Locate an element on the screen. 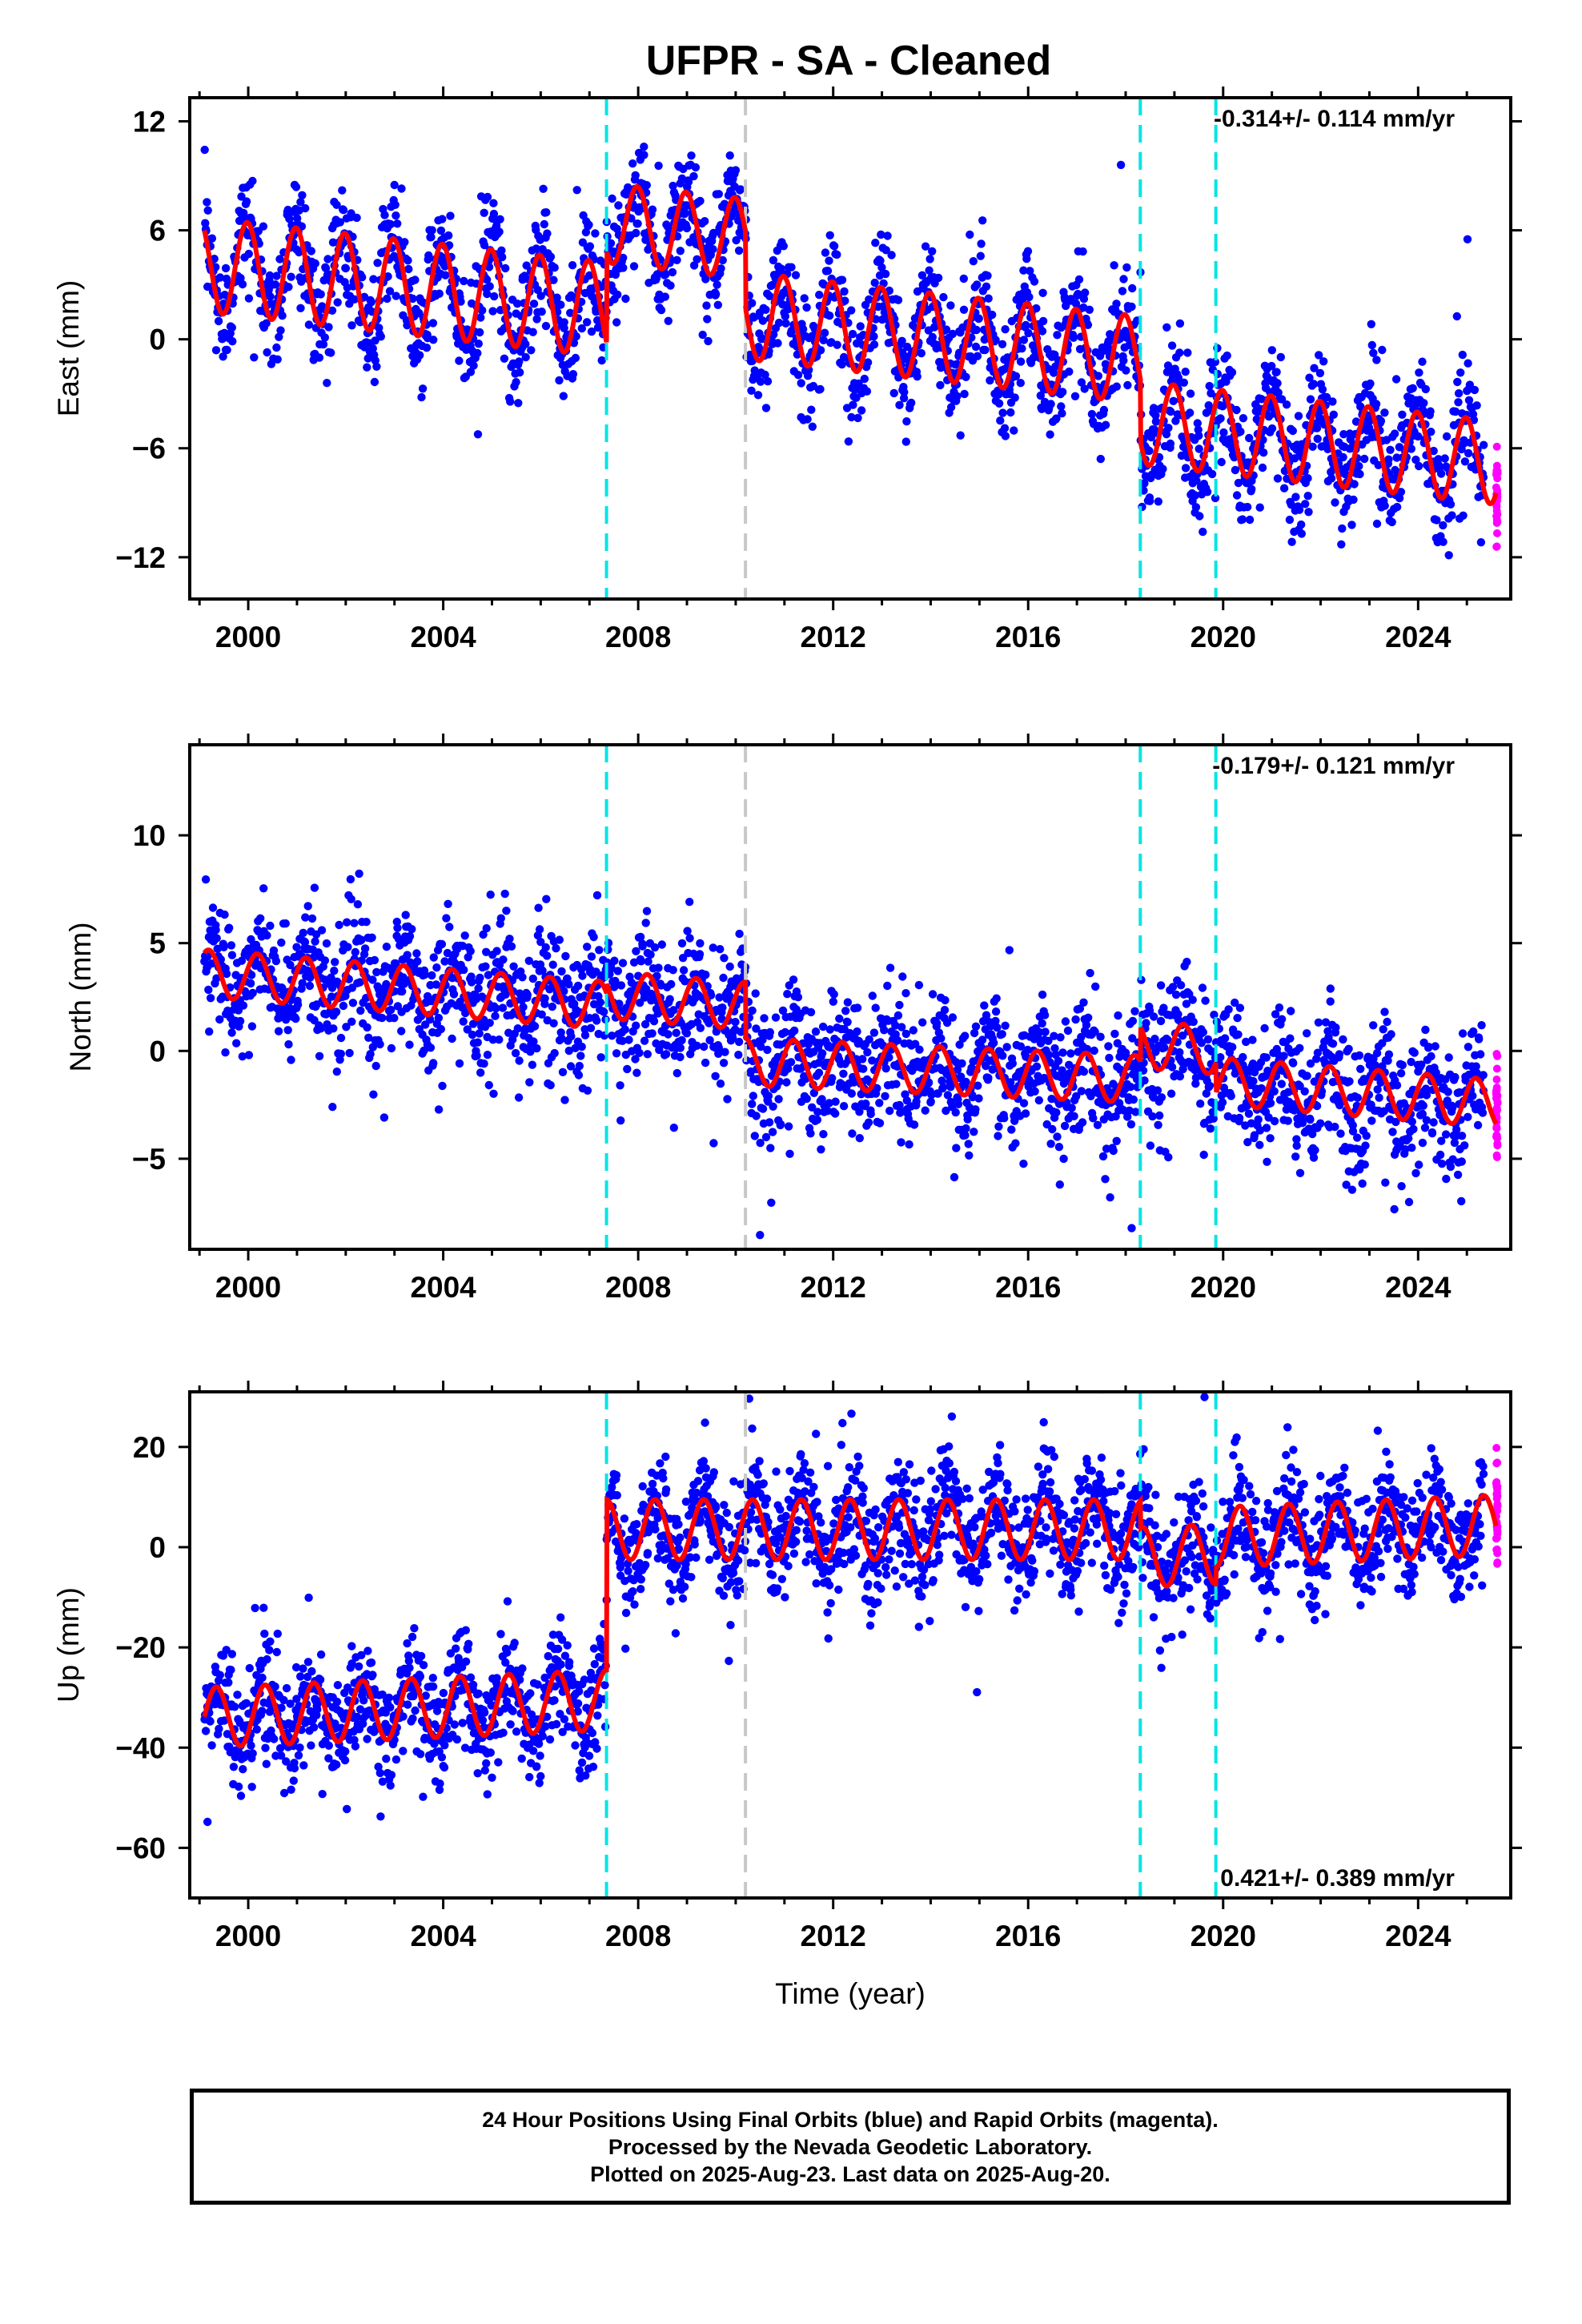 The image size is (1582, 2324). y-tick-label: −12 is located at coordinates (140, 557).